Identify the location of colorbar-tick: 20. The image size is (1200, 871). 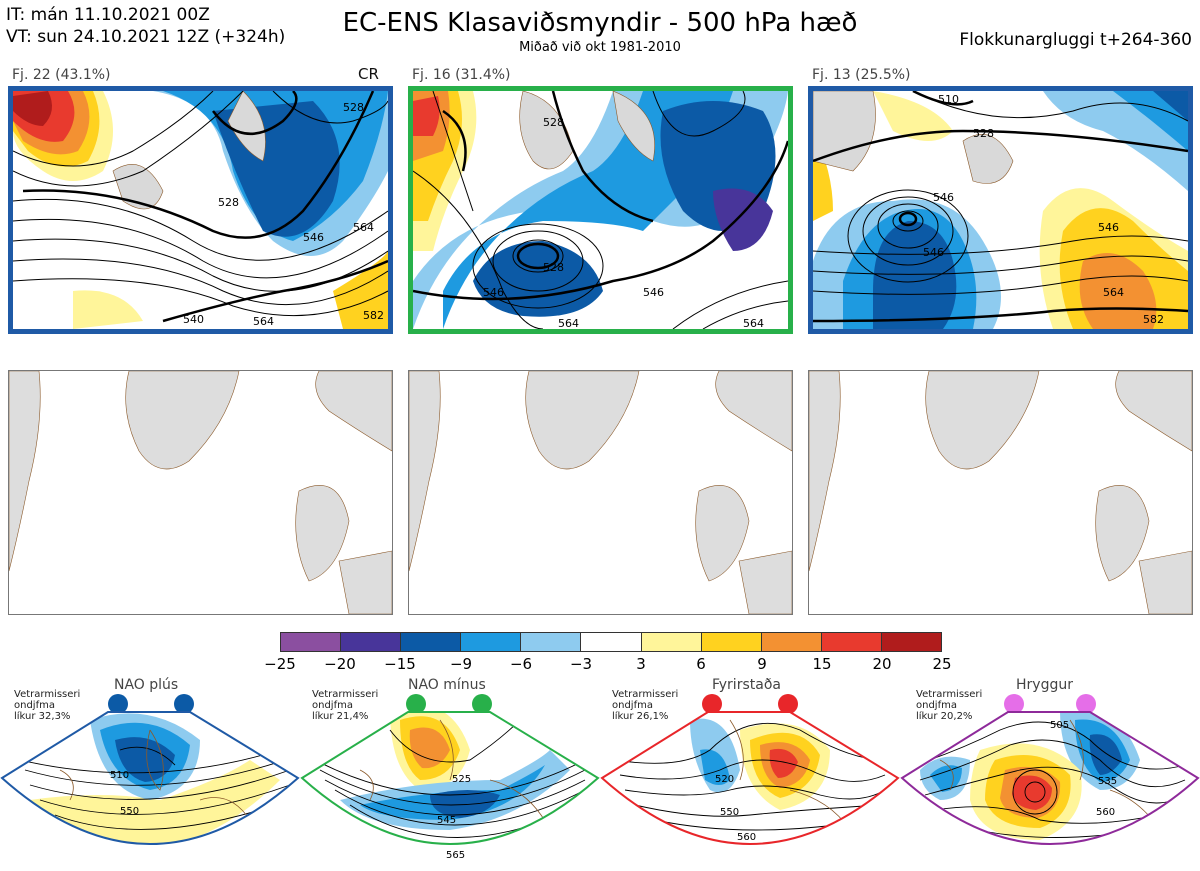
(882, 664).